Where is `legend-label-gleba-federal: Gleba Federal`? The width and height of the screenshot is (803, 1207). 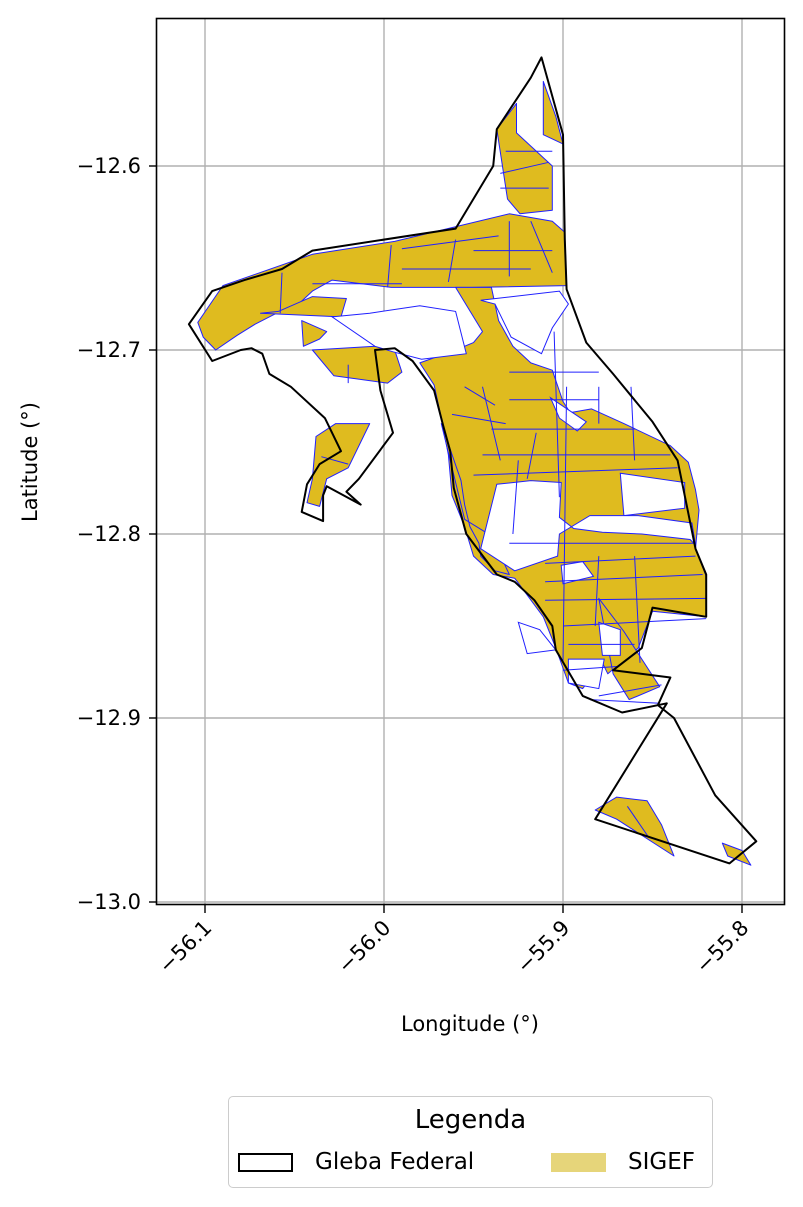
legend-label-gleba-federal: Gleba Federal is located at coordinates (395, 1162).